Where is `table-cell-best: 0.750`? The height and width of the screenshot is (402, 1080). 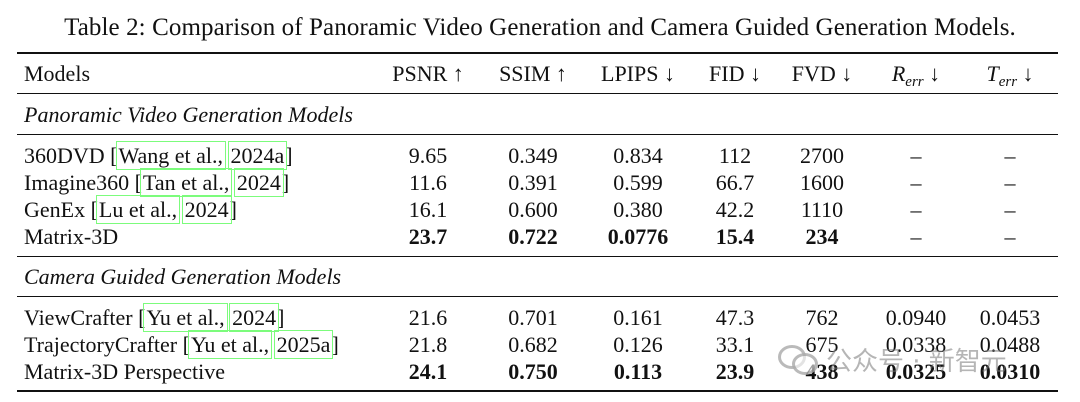
table-cell-best: 0.750 is located at coordinates (533, 371).